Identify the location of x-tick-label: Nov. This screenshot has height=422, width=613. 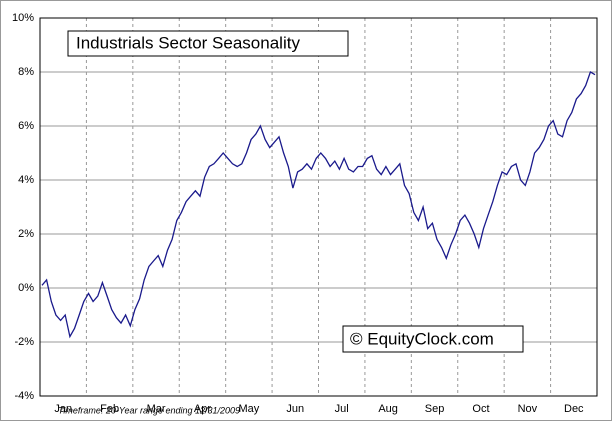
(528, 409).